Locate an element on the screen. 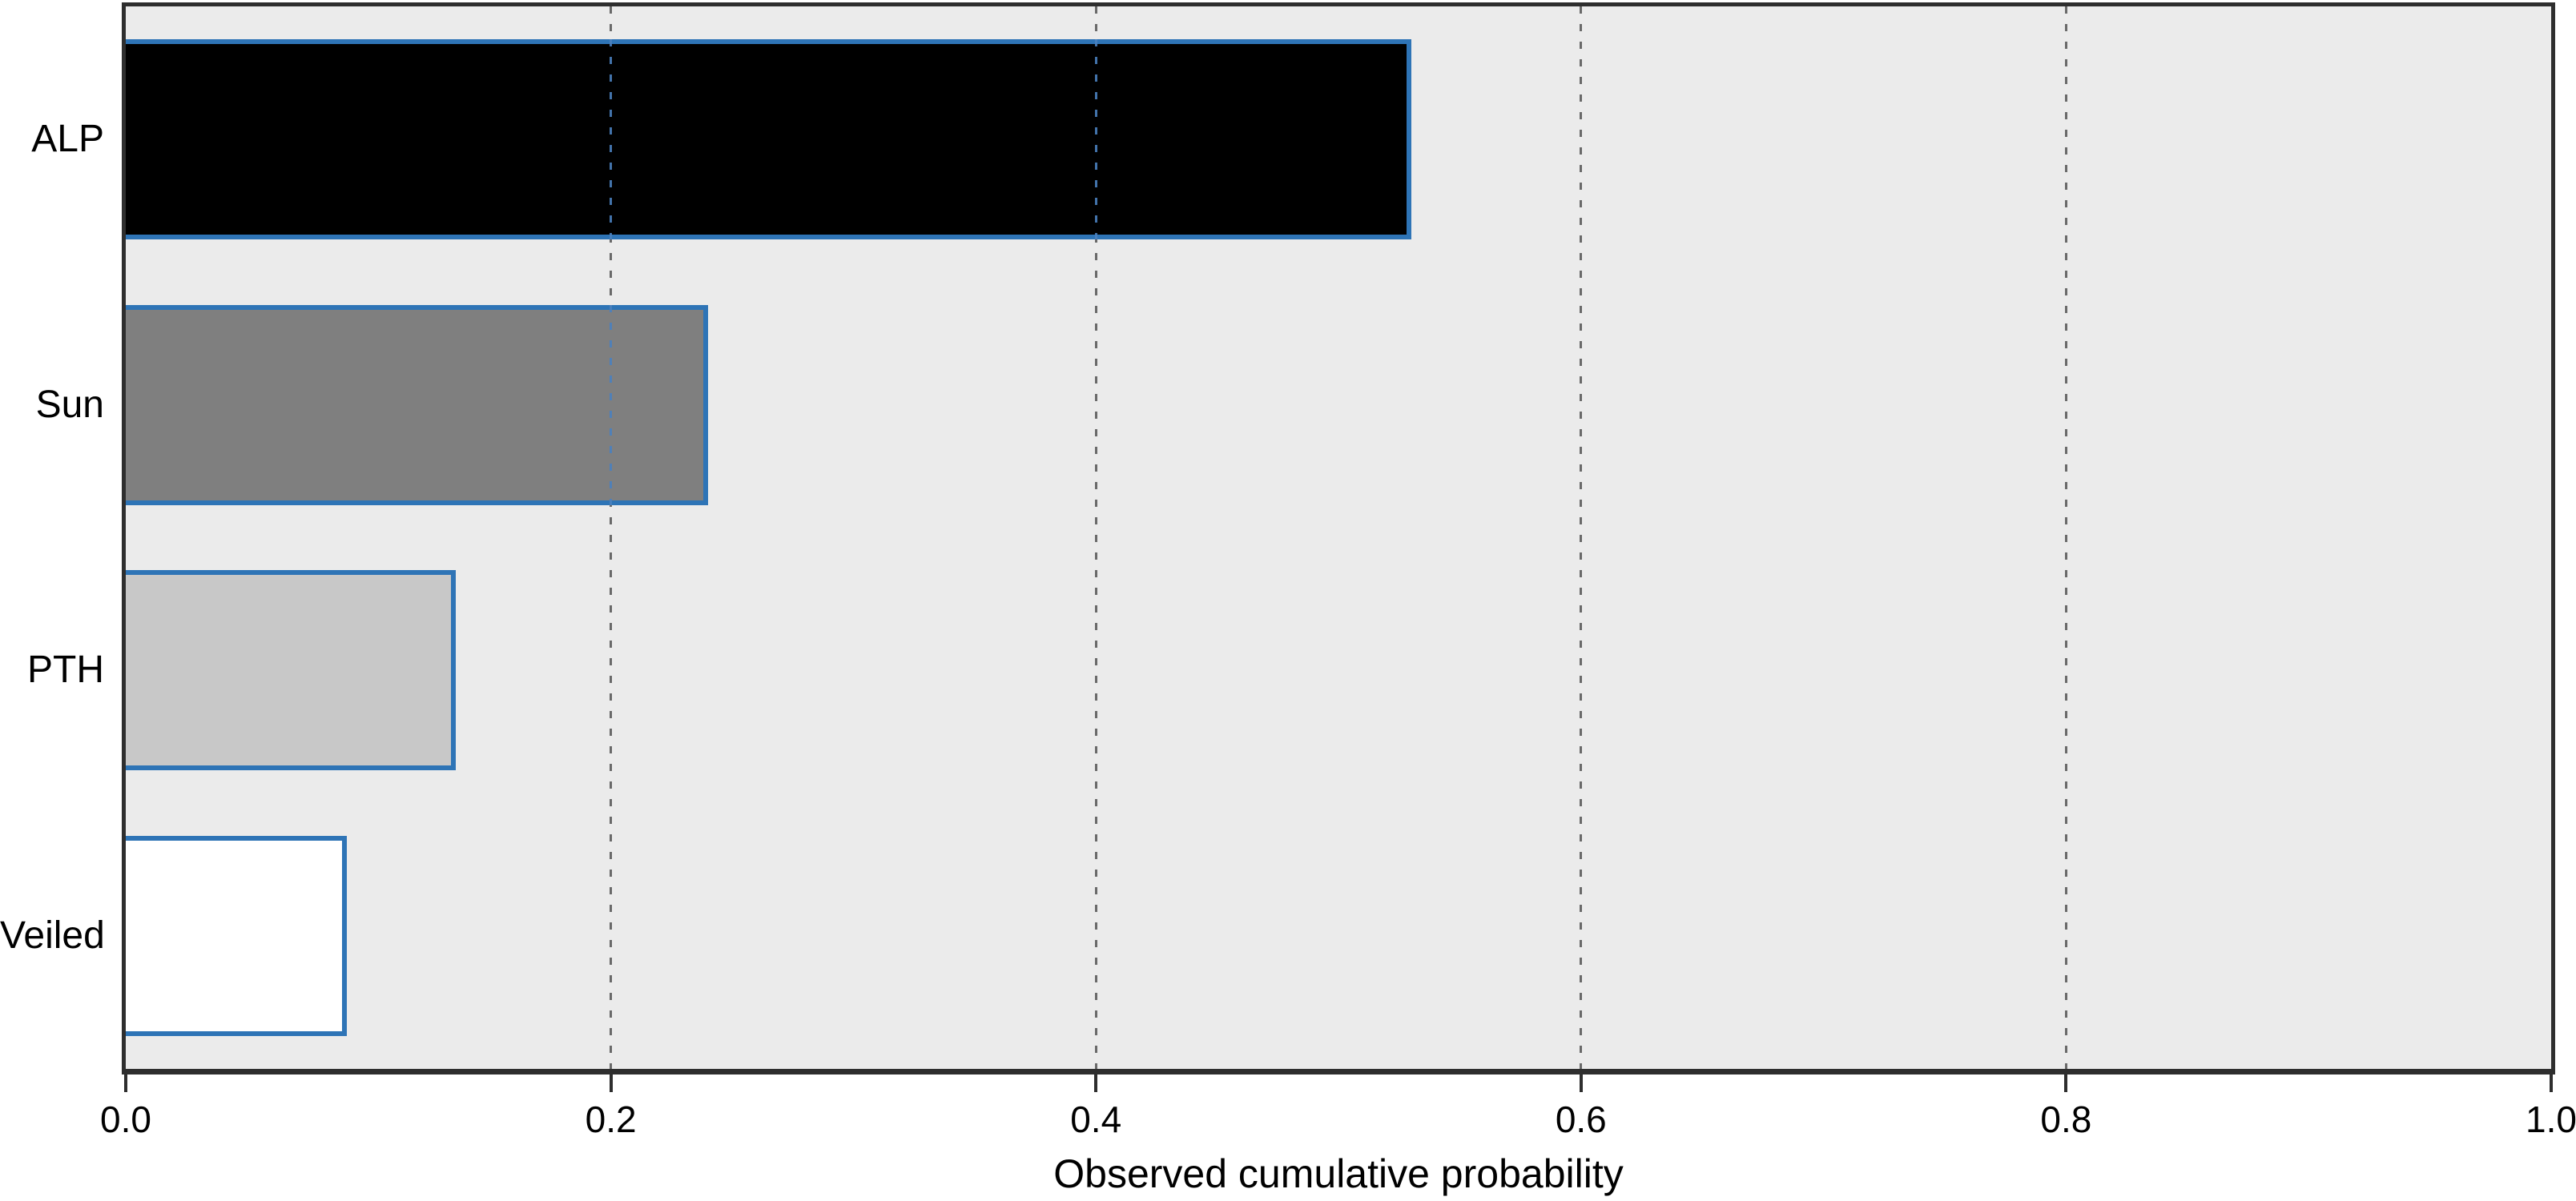  x-tick-label: 0.8 is located at coordinates (2066, 1120).